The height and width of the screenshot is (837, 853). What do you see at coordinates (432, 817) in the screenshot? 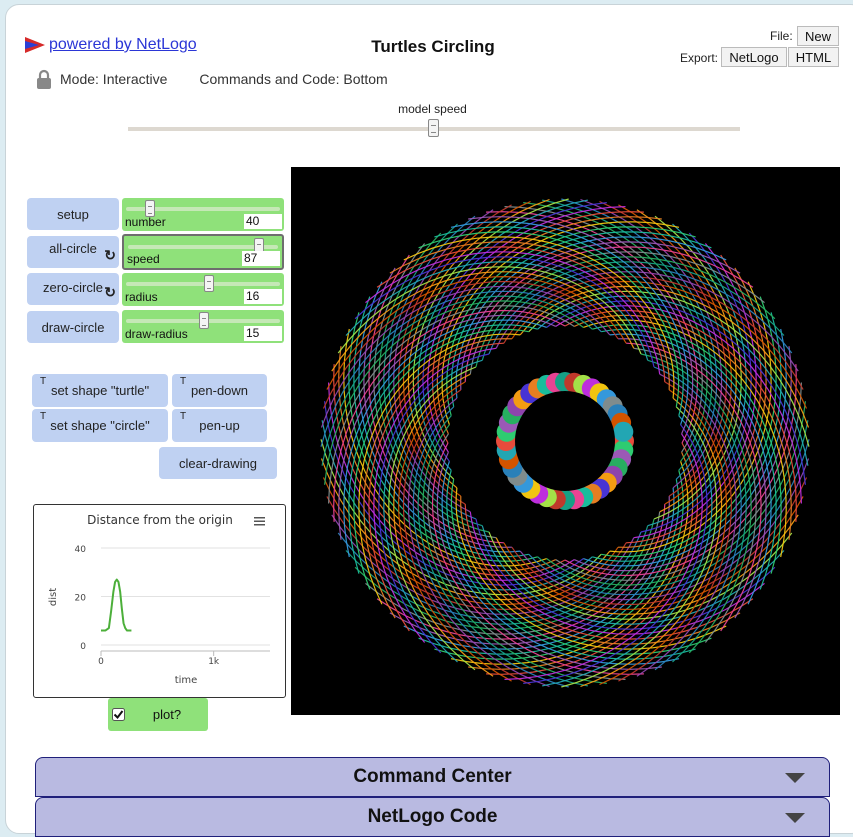
I see `netlogo-code-panel: NetLogo Code` at bounding box center [432, 817].